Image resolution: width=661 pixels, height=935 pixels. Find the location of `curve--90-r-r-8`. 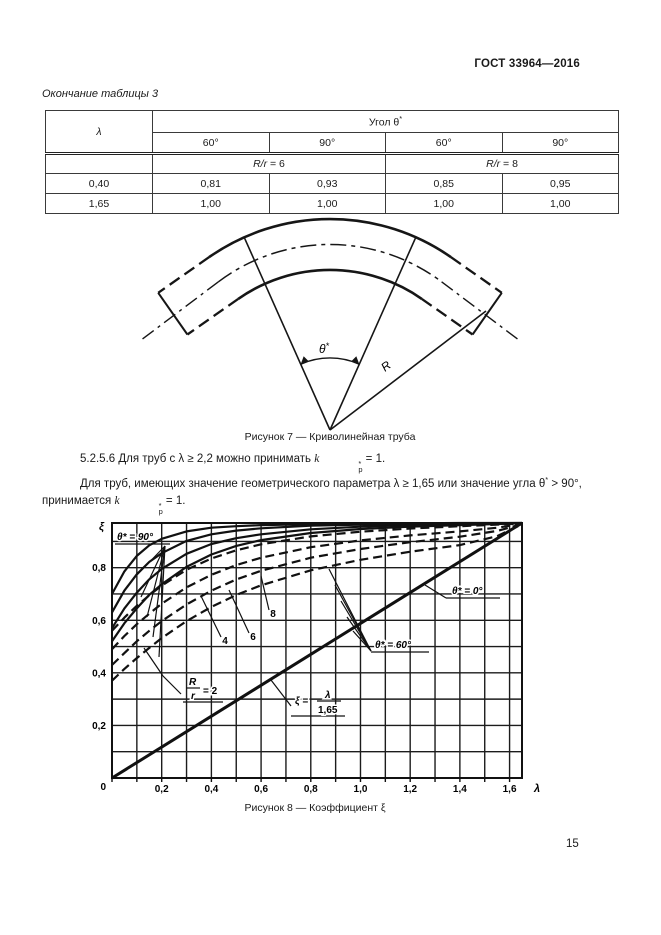

curve--90-r-r-8 is located at coordinates (317, 582).